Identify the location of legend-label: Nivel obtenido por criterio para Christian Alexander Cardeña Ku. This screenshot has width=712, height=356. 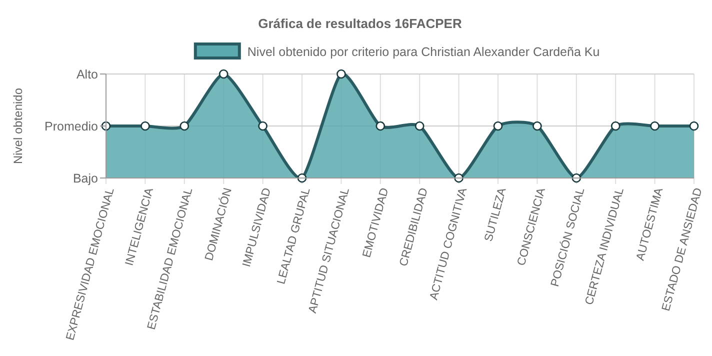
(423, 52).